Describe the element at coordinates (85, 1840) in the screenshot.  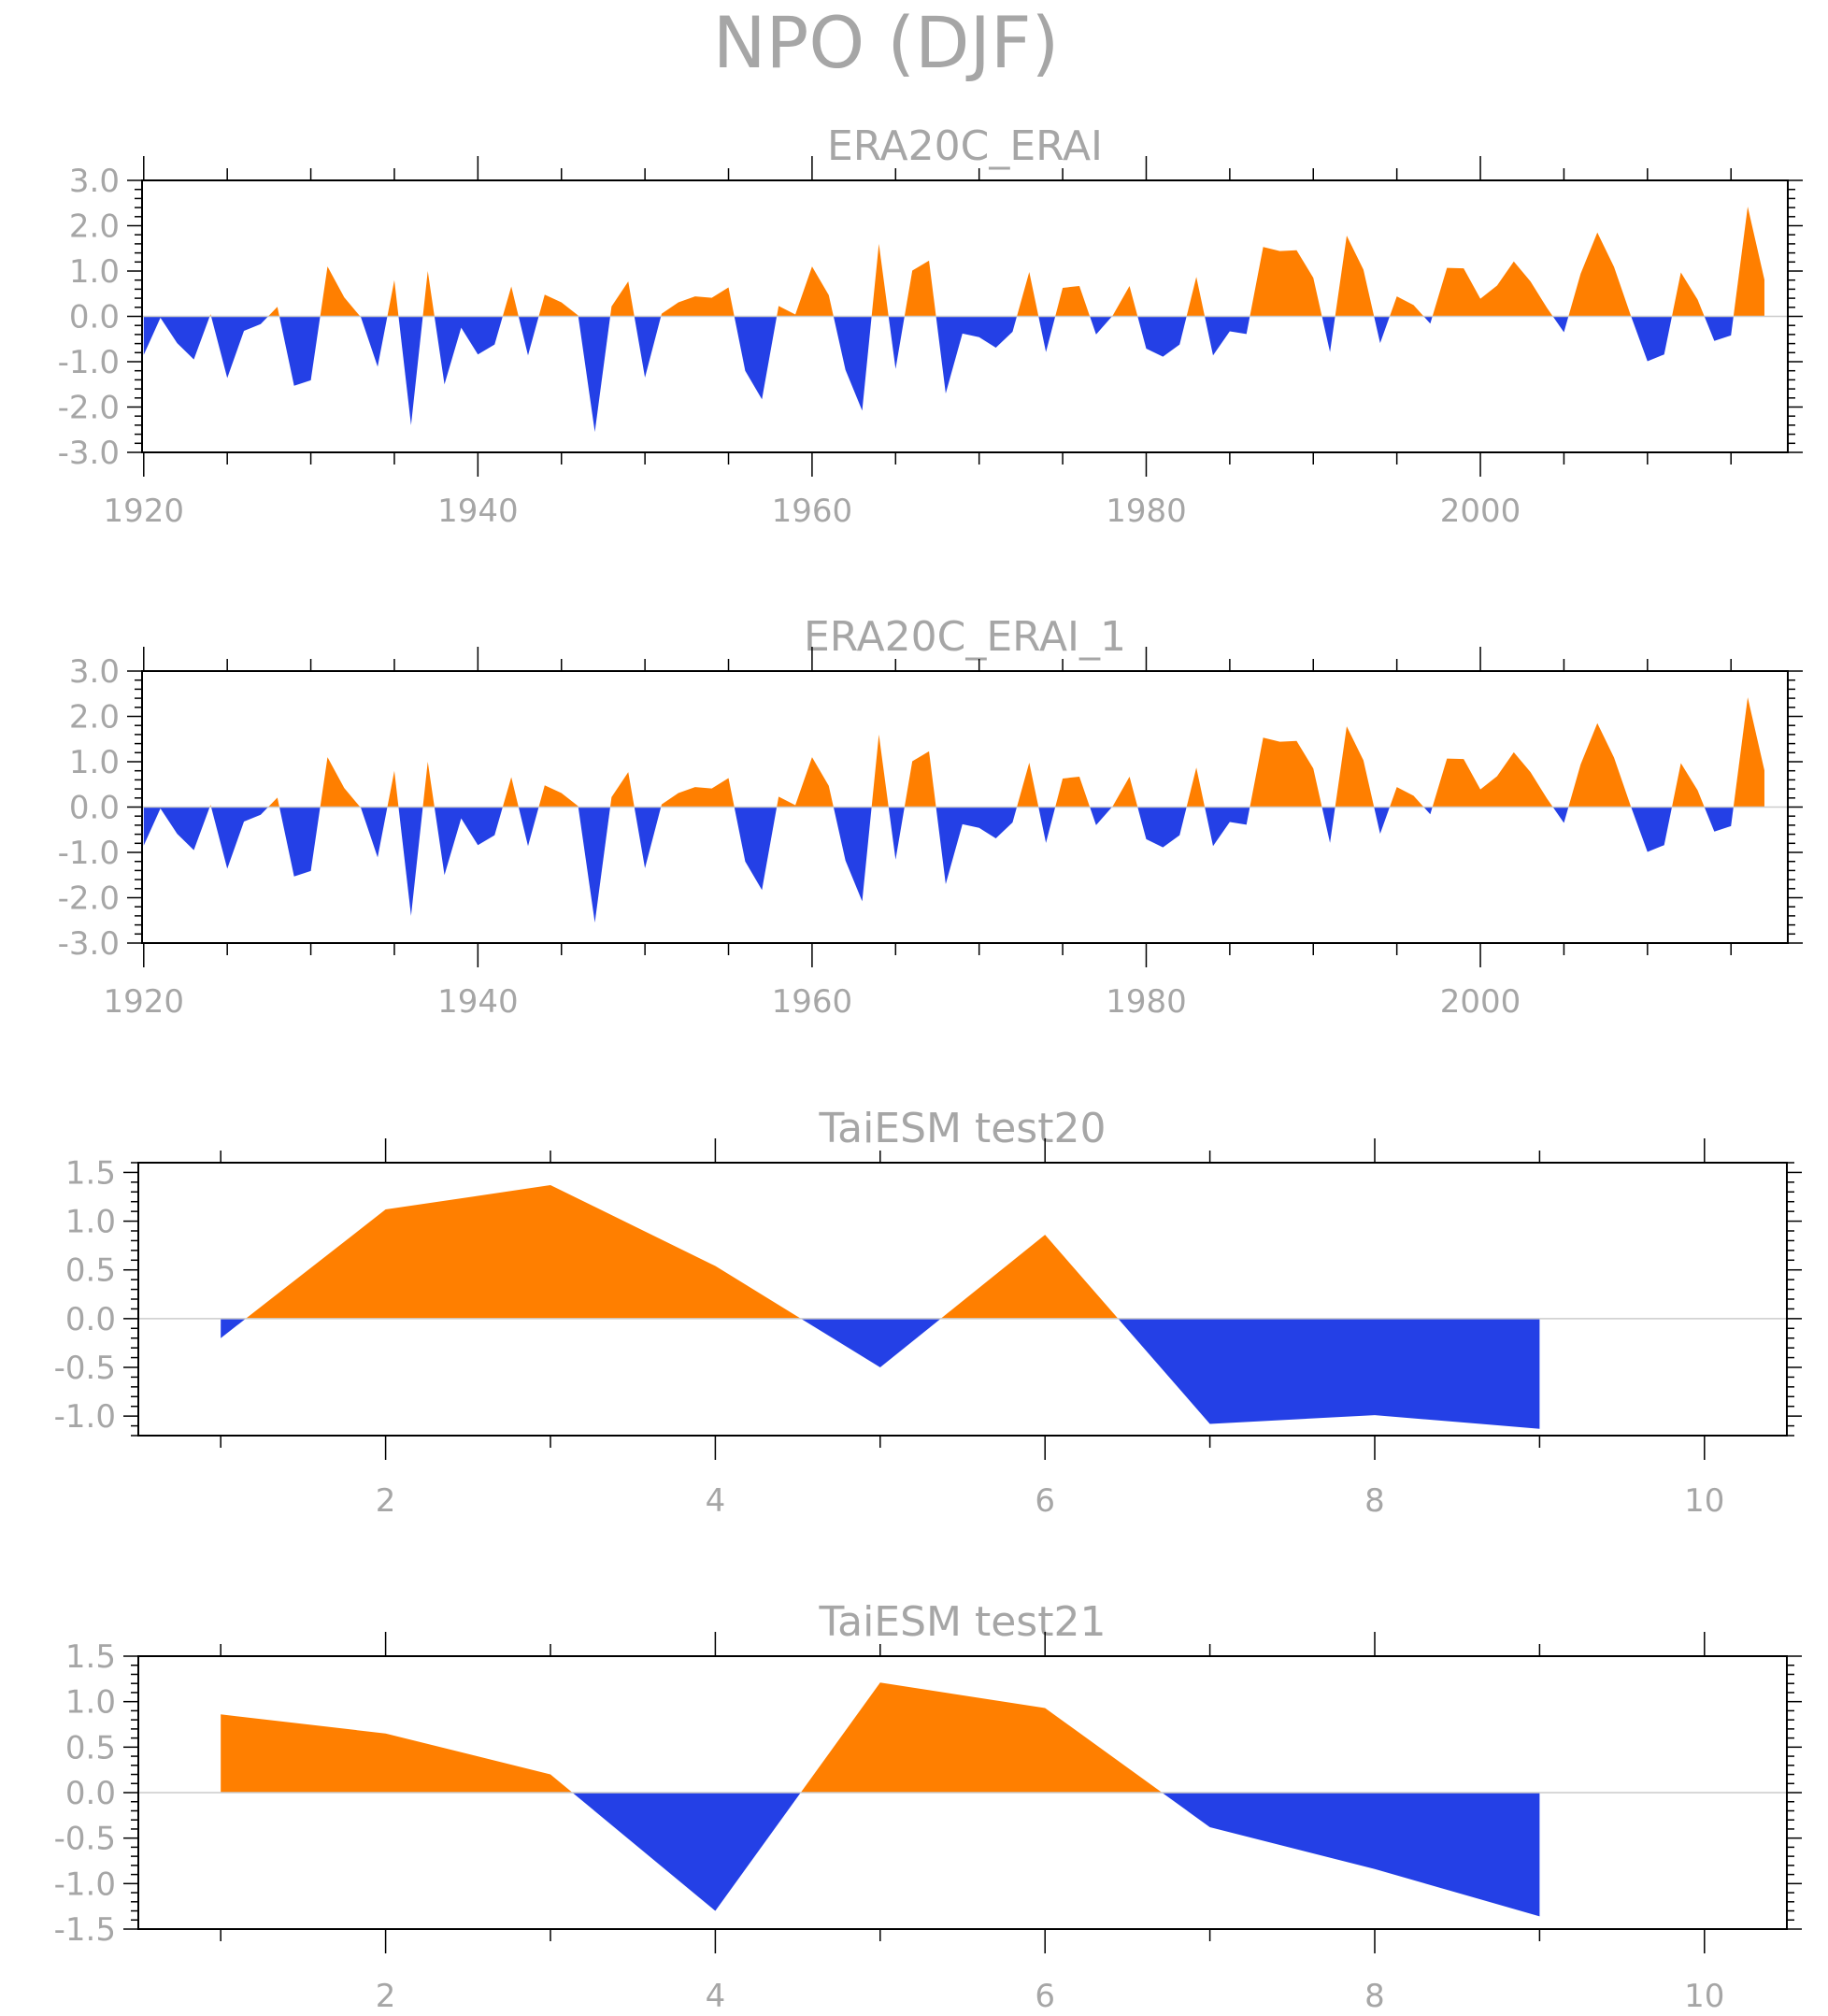
I see `y-tick-label: -0.5` at that location.